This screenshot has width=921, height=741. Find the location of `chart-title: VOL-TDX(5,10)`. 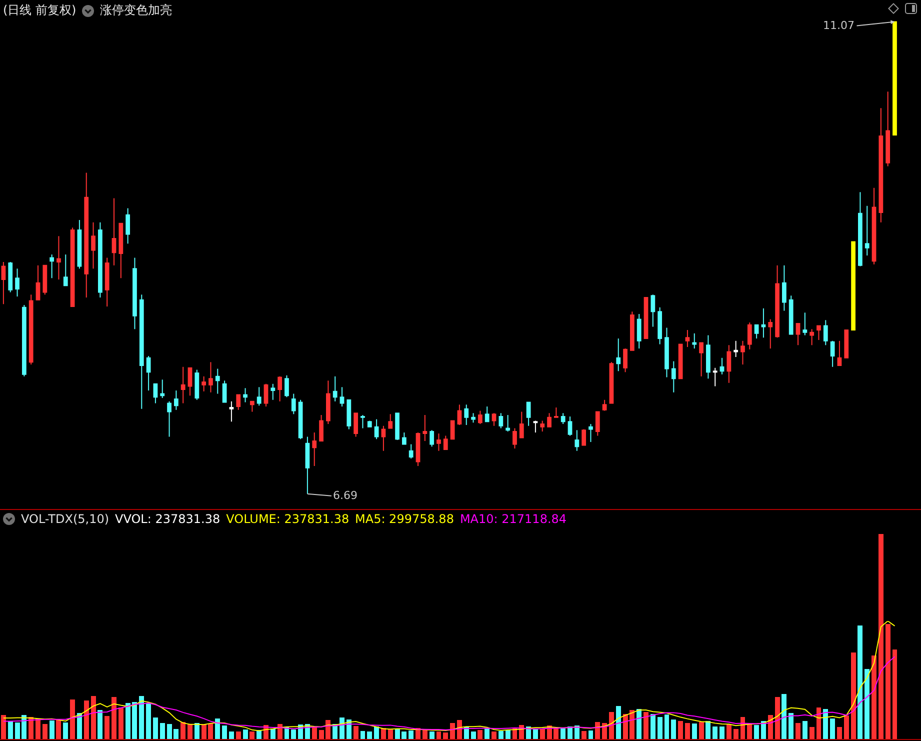

chart-title: VOL-TDX(5,10) is located at coordinates (65, 519).